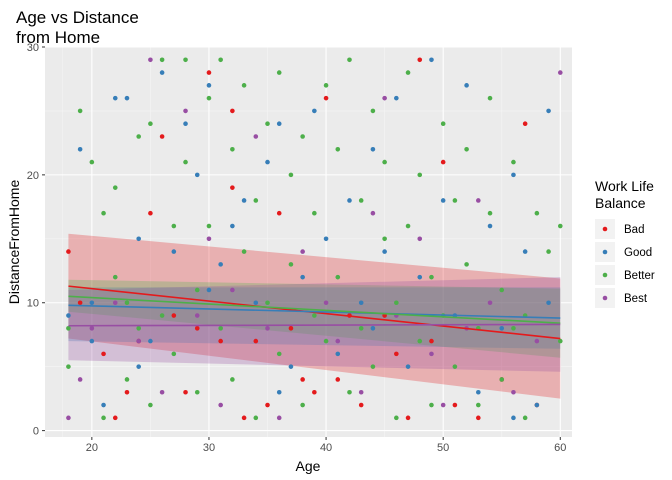  I want to click on y-tick-label: 30, so click(33, 48).